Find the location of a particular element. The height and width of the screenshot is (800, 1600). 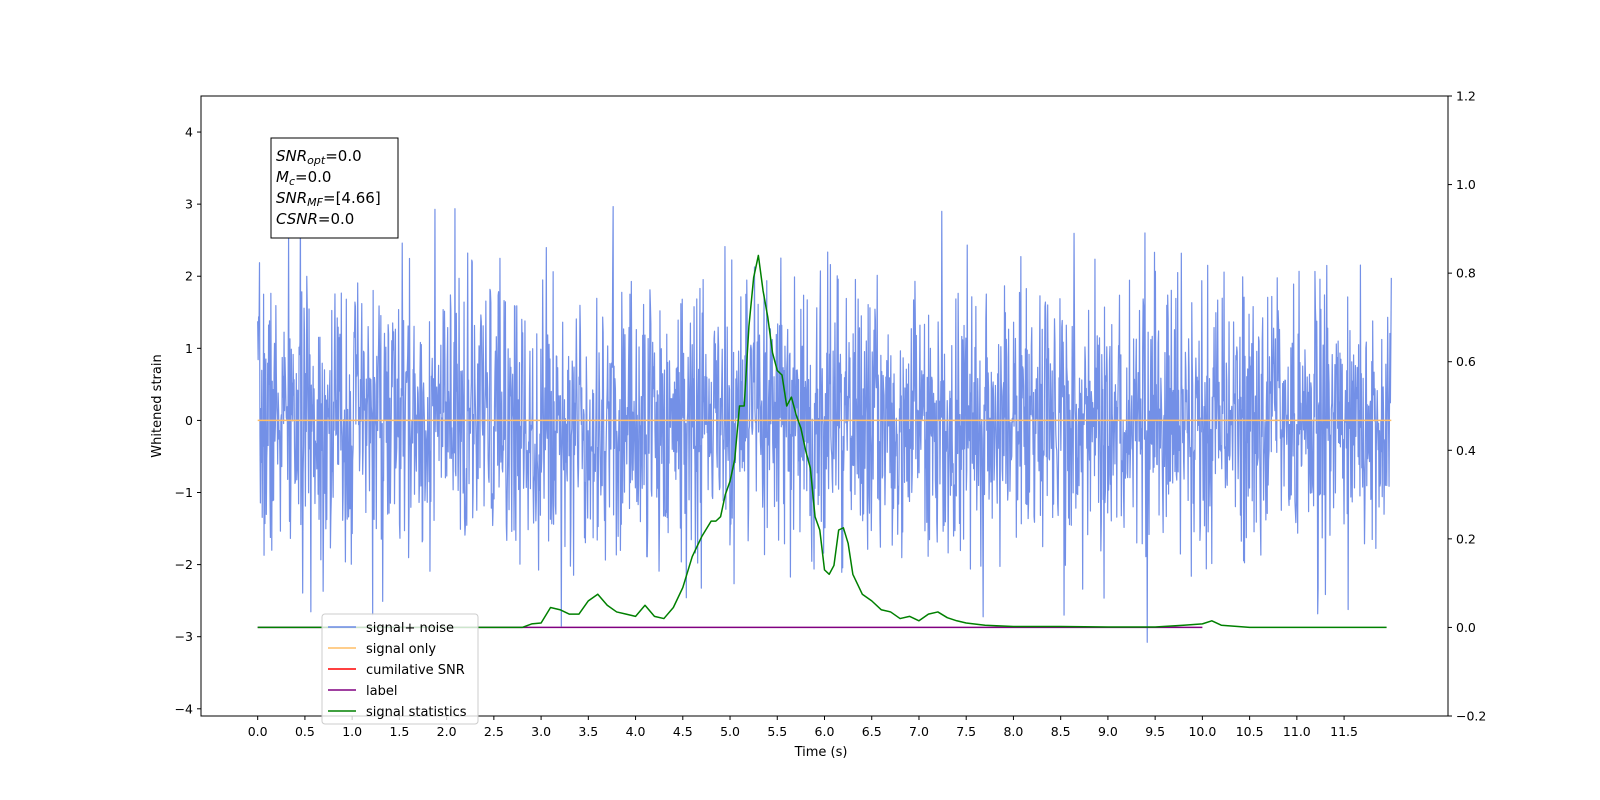

x-tick-label: 4.5 is located at coordinates (683, 731).